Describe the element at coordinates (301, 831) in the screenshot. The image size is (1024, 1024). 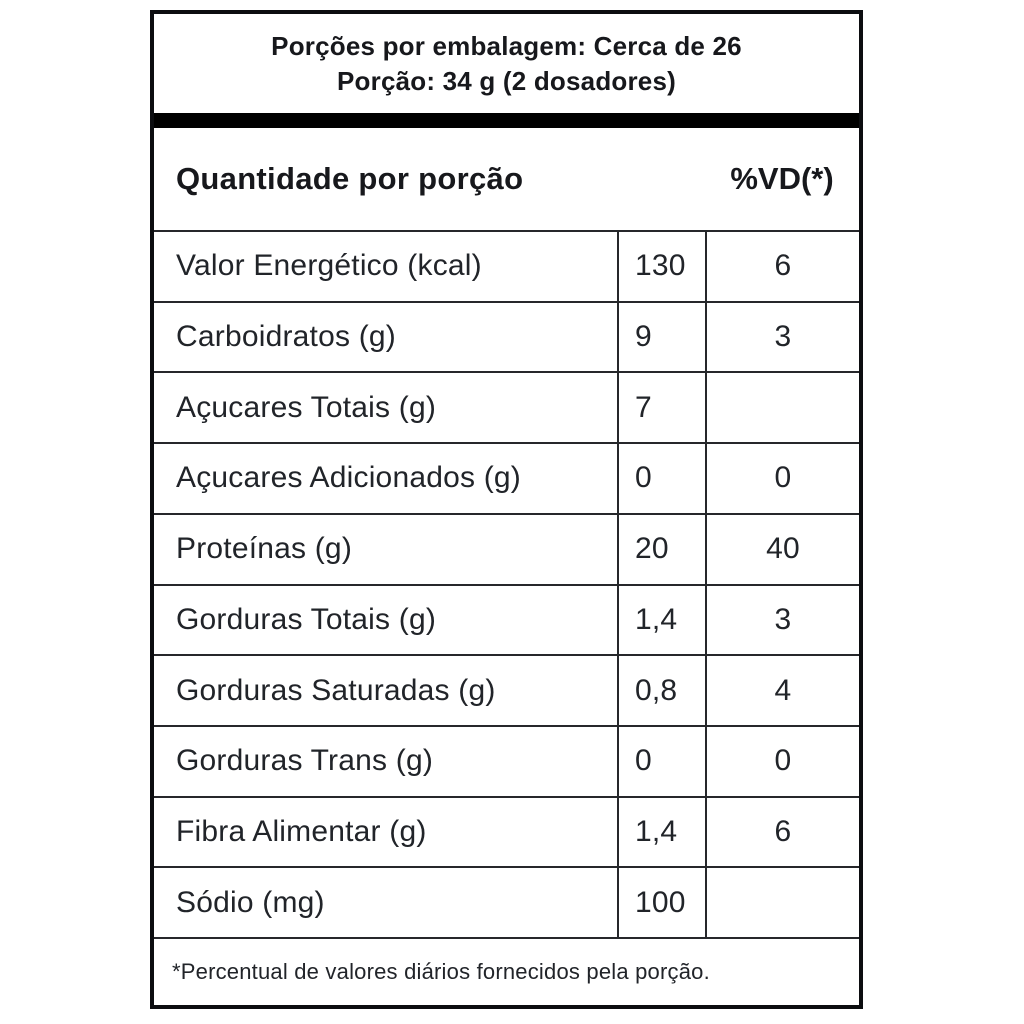
I see `nutrient-name-text: Fibra Alimentar (g)` at that location.